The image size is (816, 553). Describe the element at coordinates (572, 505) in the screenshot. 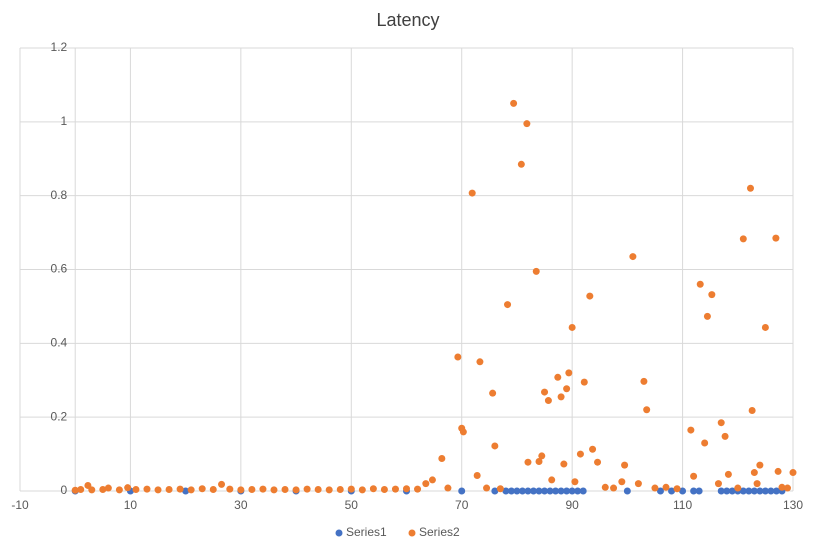

I see `x-tick-label: 90` at that location.